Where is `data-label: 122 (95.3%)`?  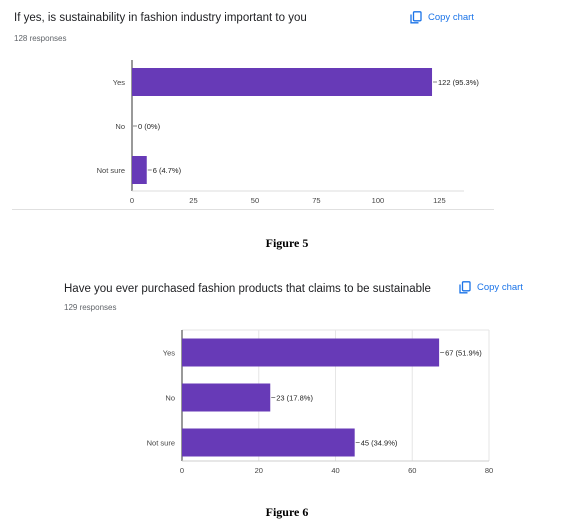 data-label: 122 (95.3%) is located at coordinates (458, 82).